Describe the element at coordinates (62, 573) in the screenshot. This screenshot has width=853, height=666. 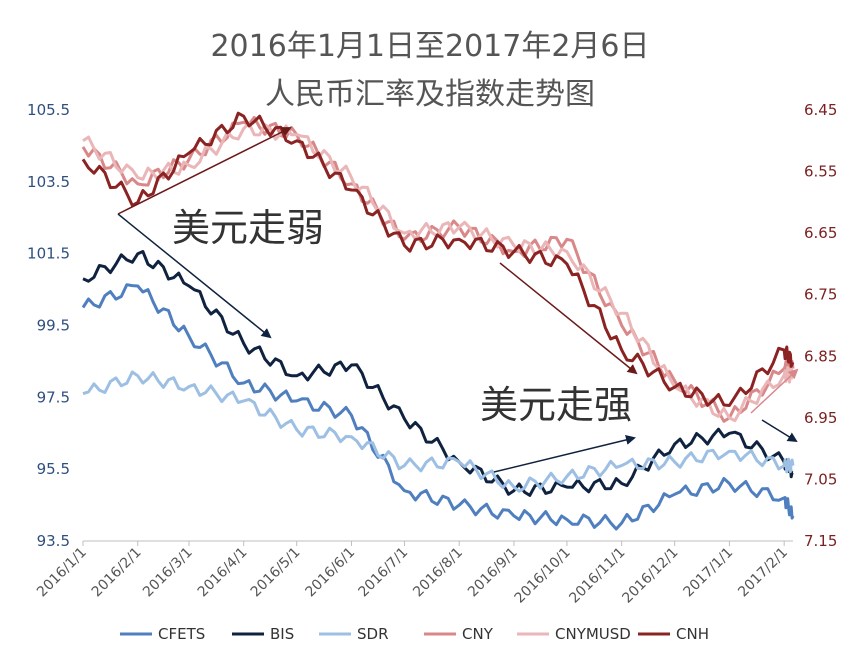
I see `x-tick-label: 2016/1/1` at that location.